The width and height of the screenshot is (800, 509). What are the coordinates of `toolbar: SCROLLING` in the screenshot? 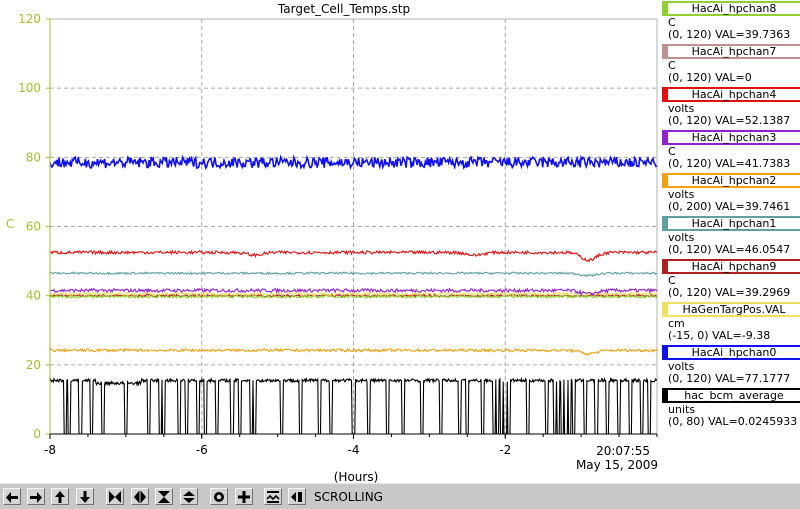 It's located at (400, 496).